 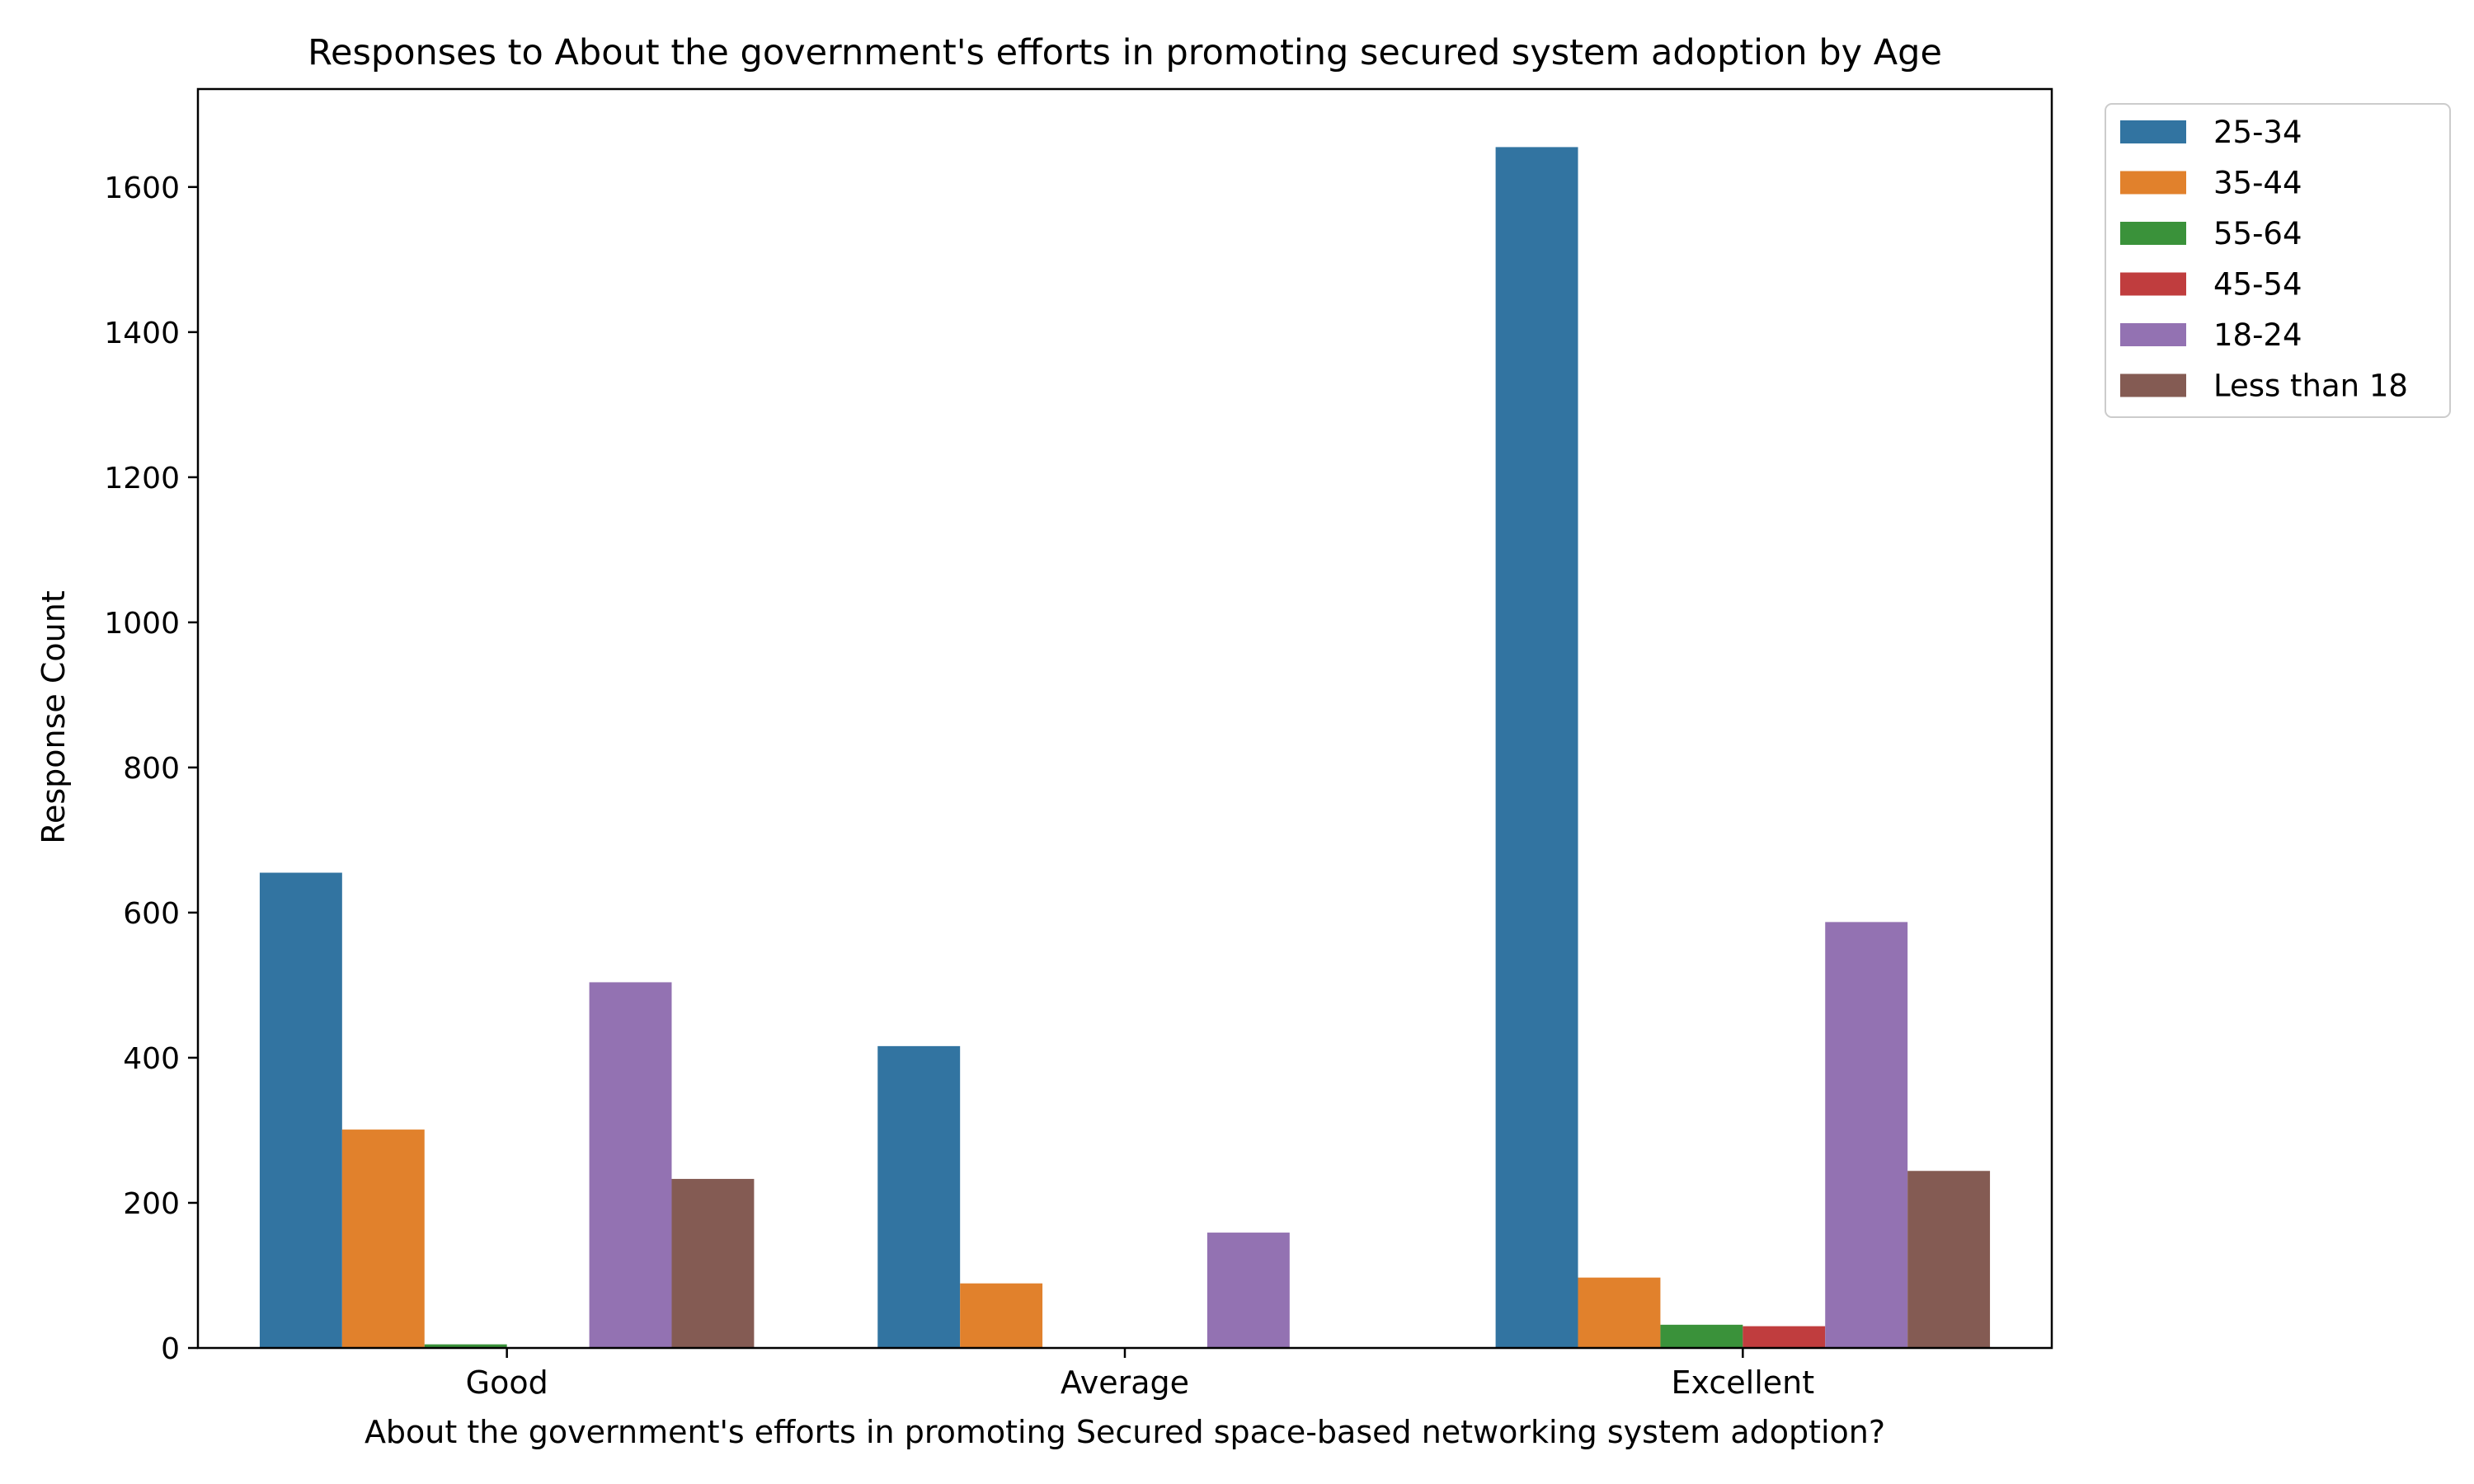 What do you see at coordinates (151, 1059) in the screenshot?
I see `y-tick-label: 400` at bounding box center [151, 1059].